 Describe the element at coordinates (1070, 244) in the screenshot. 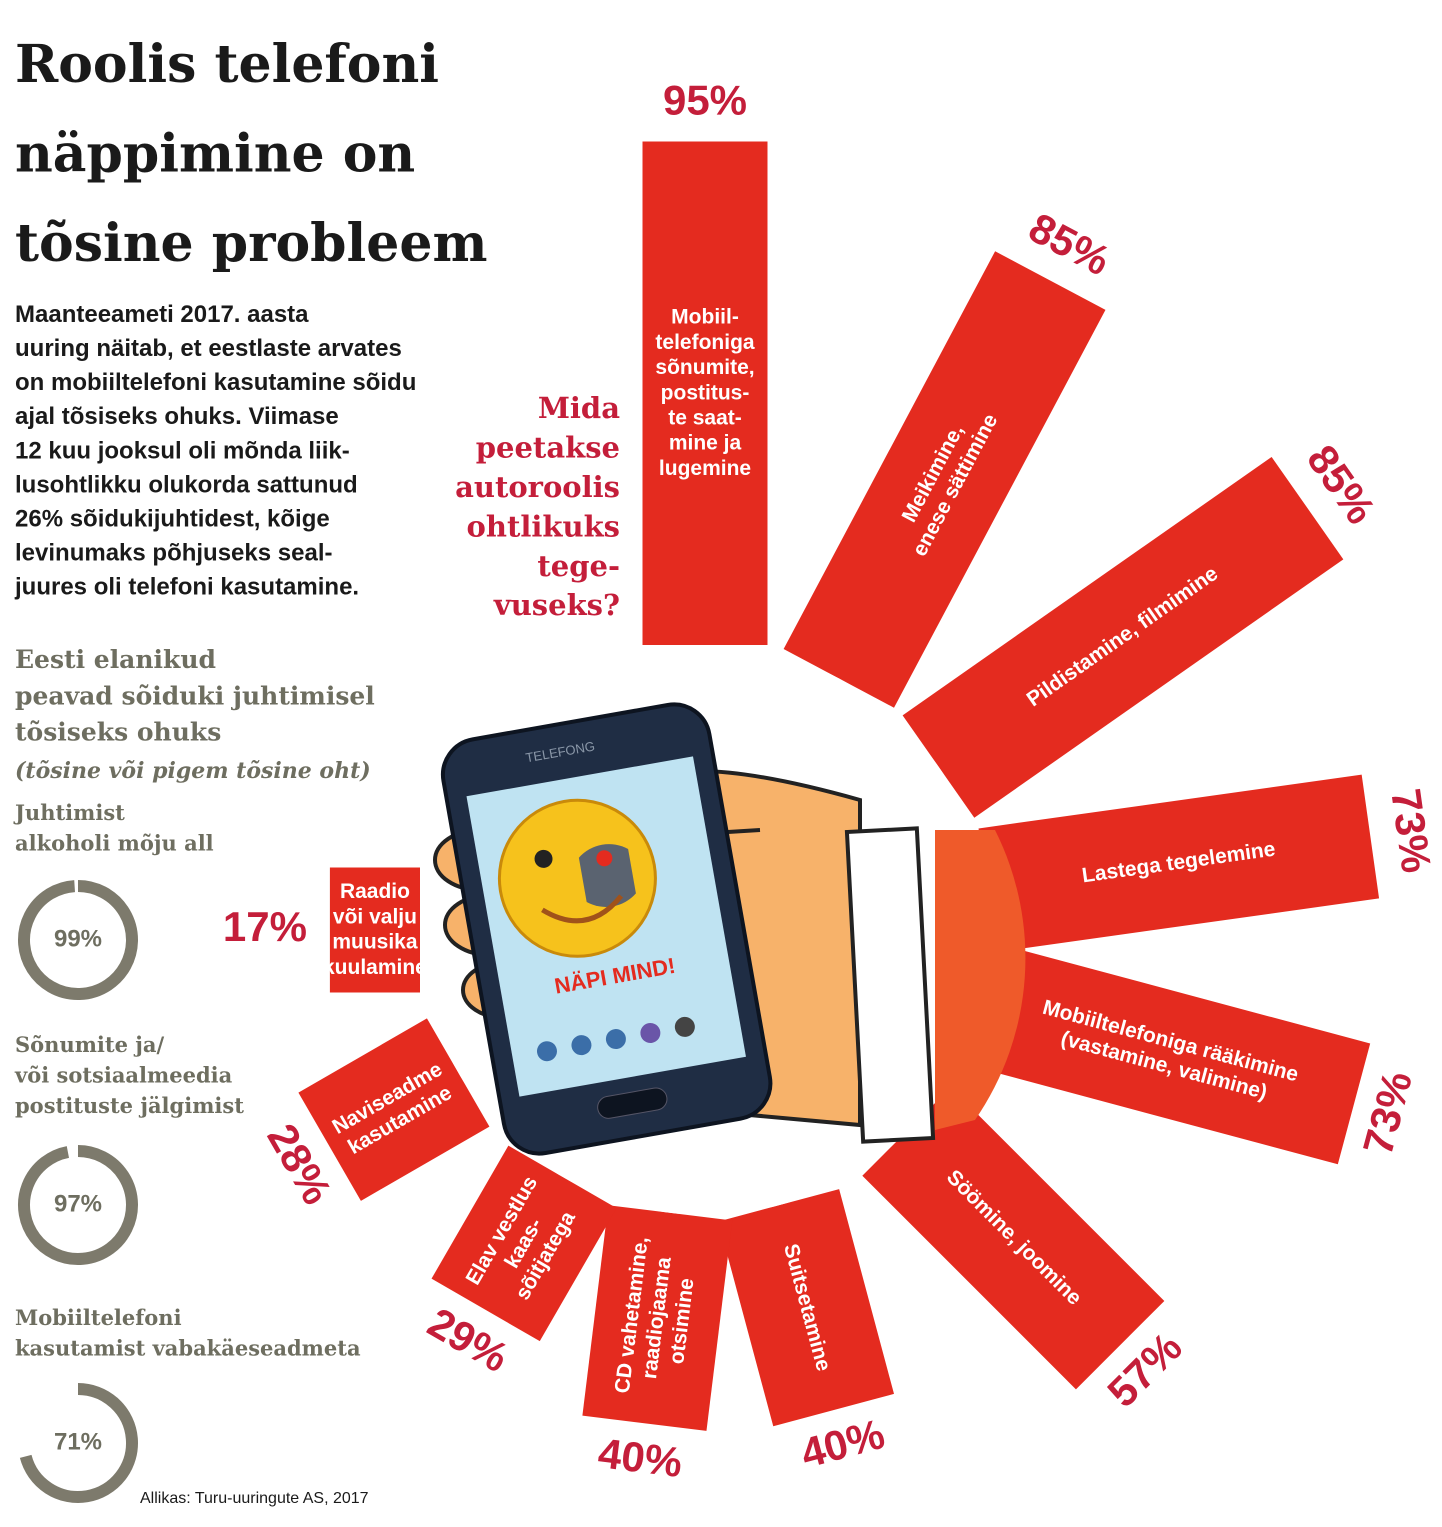

I see `value-label: 85%` at that location.